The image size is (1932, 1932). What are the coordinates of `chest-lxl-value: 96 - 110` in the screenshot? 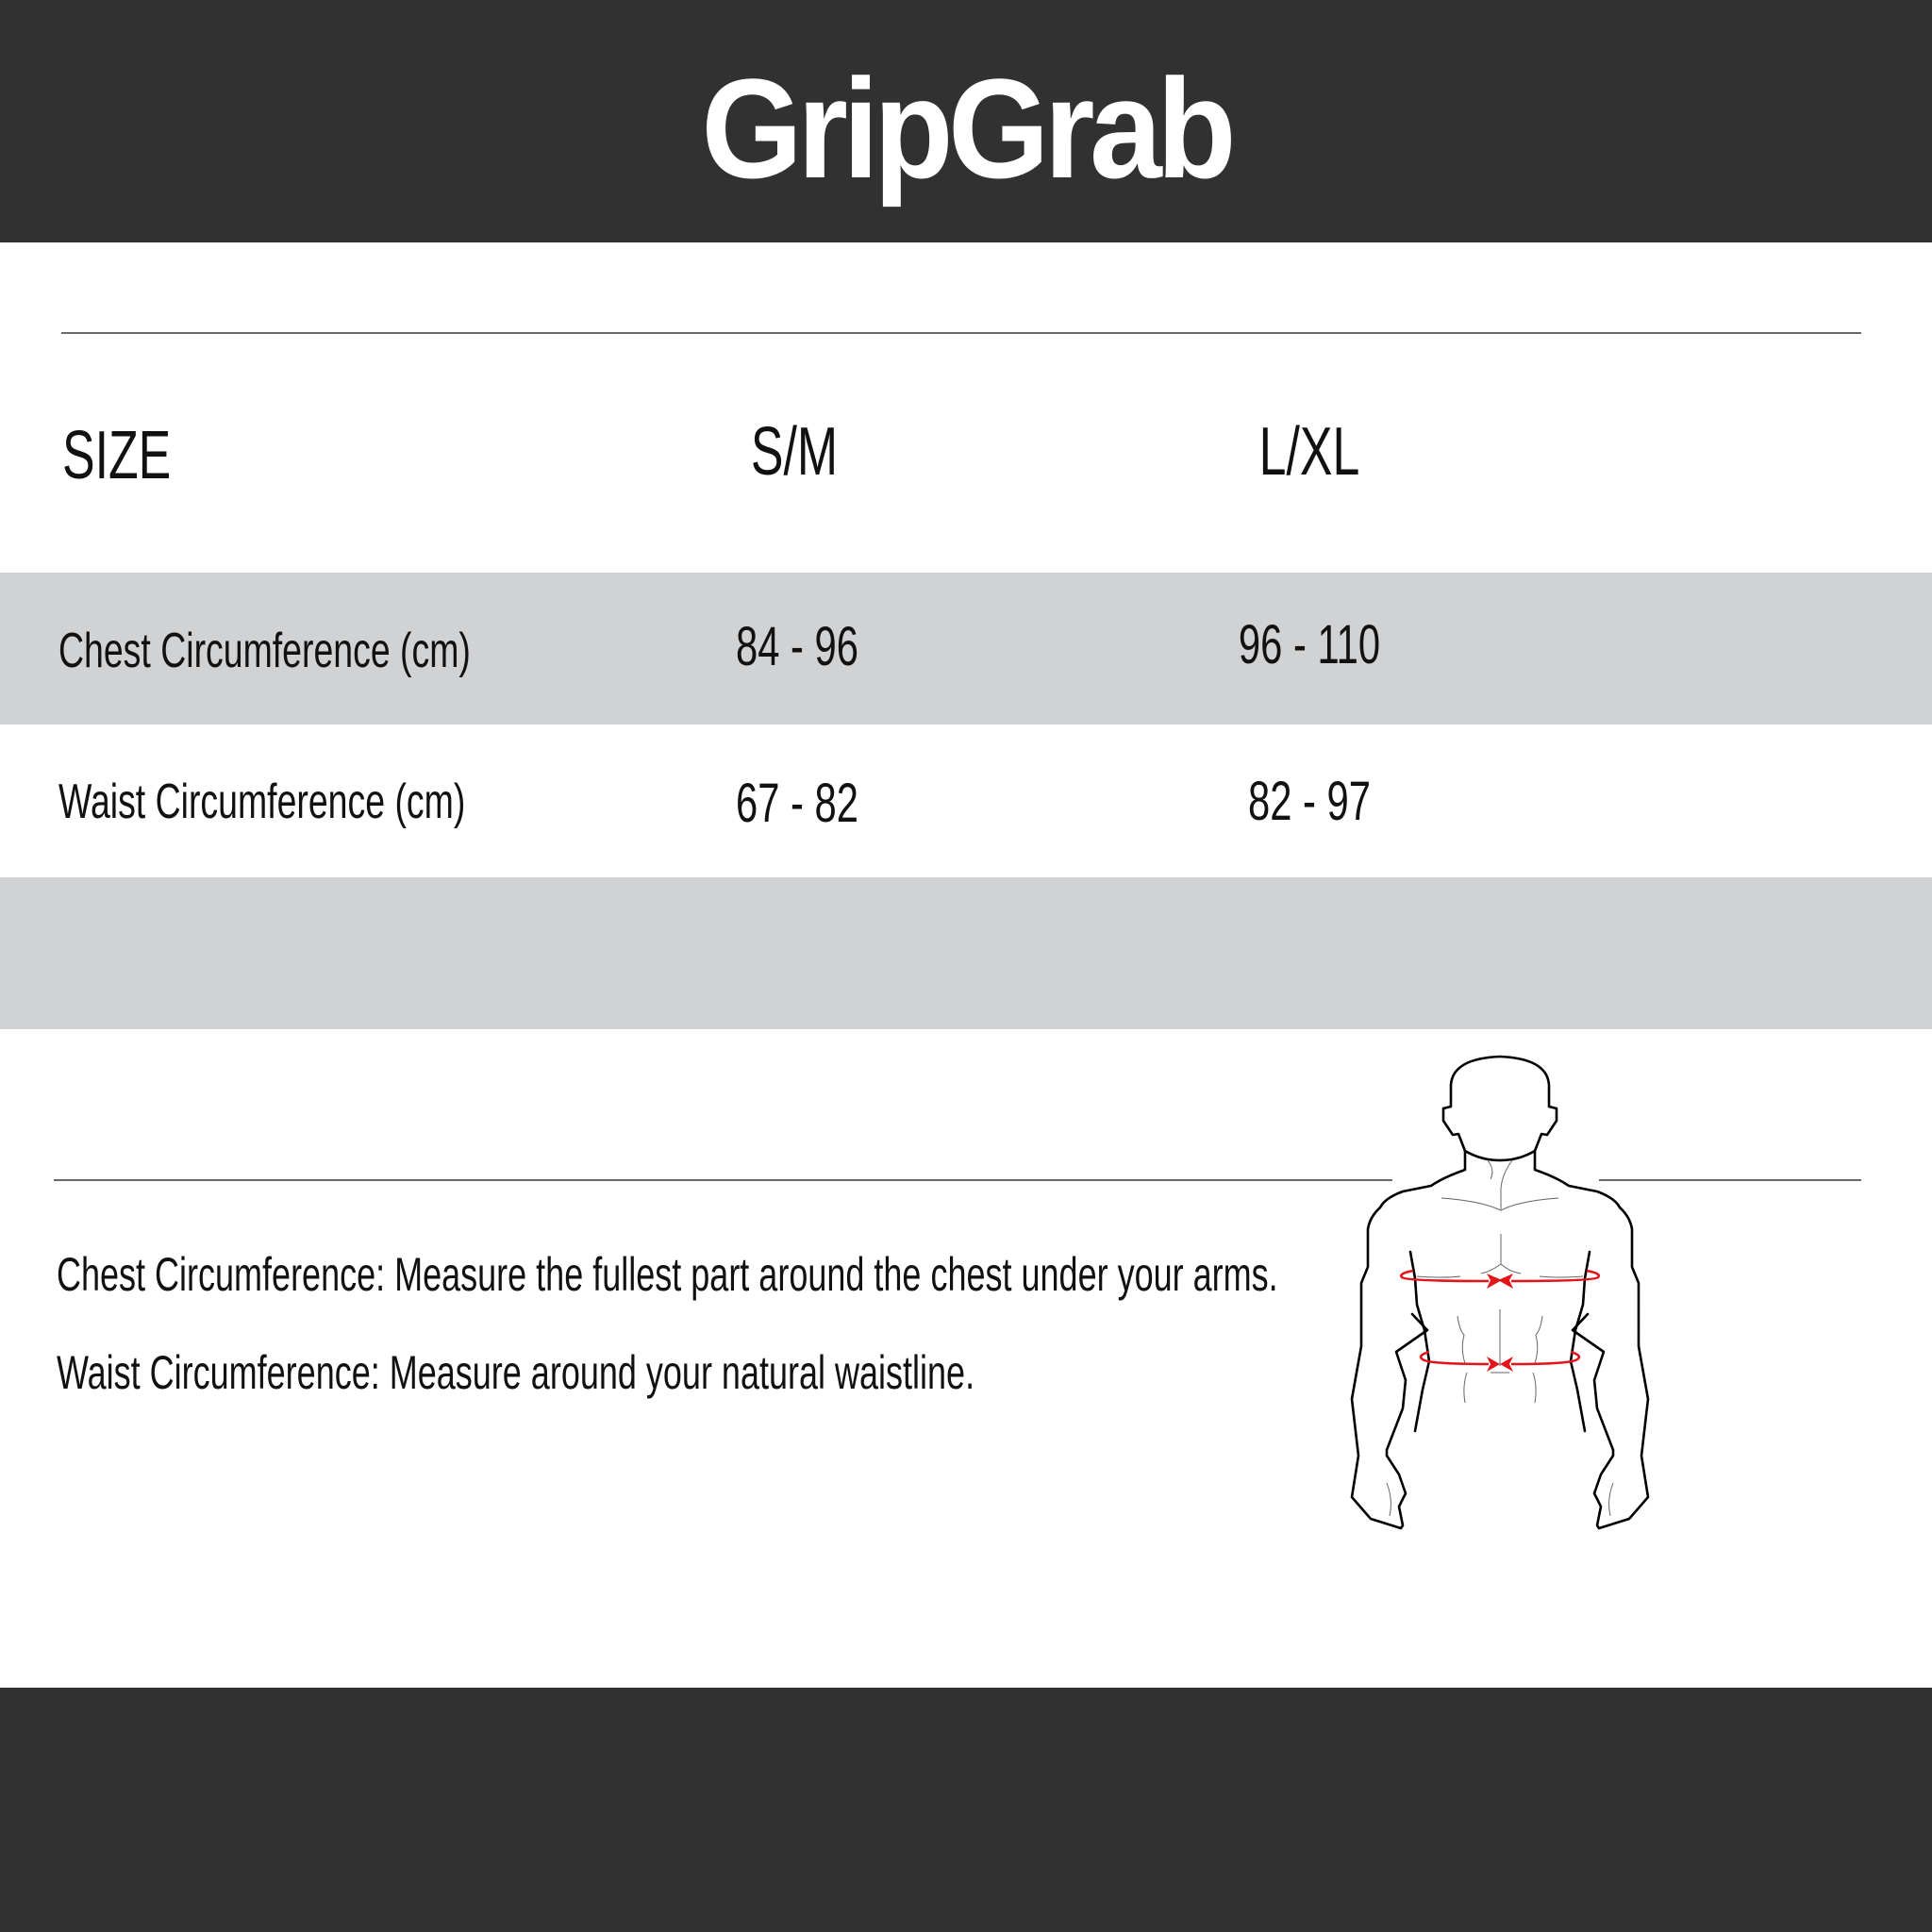 It's located at (1309, 644).